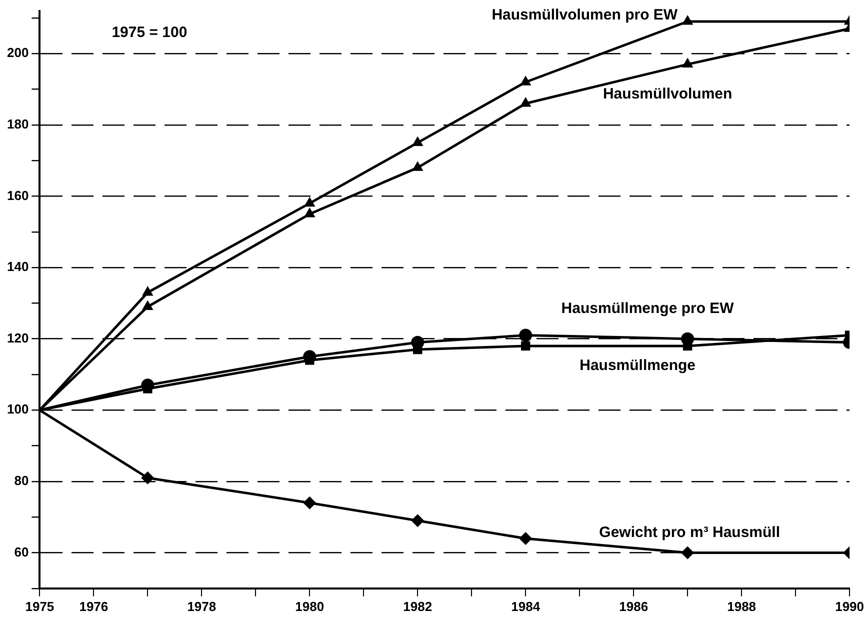 The image size is (867, 620). What do you see at coordinates (17, 338) in the screenshot?
I see `y-tick-label: 120` at bounding box center [17, 338].